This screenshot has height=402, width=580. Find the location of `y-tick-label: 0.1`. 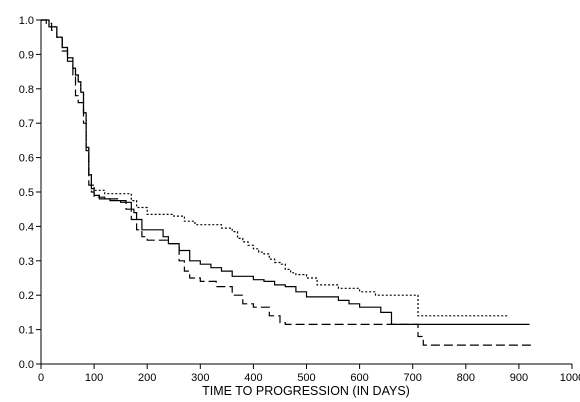

y-tick-label: 0.1 is located at coordinates (26, 331).